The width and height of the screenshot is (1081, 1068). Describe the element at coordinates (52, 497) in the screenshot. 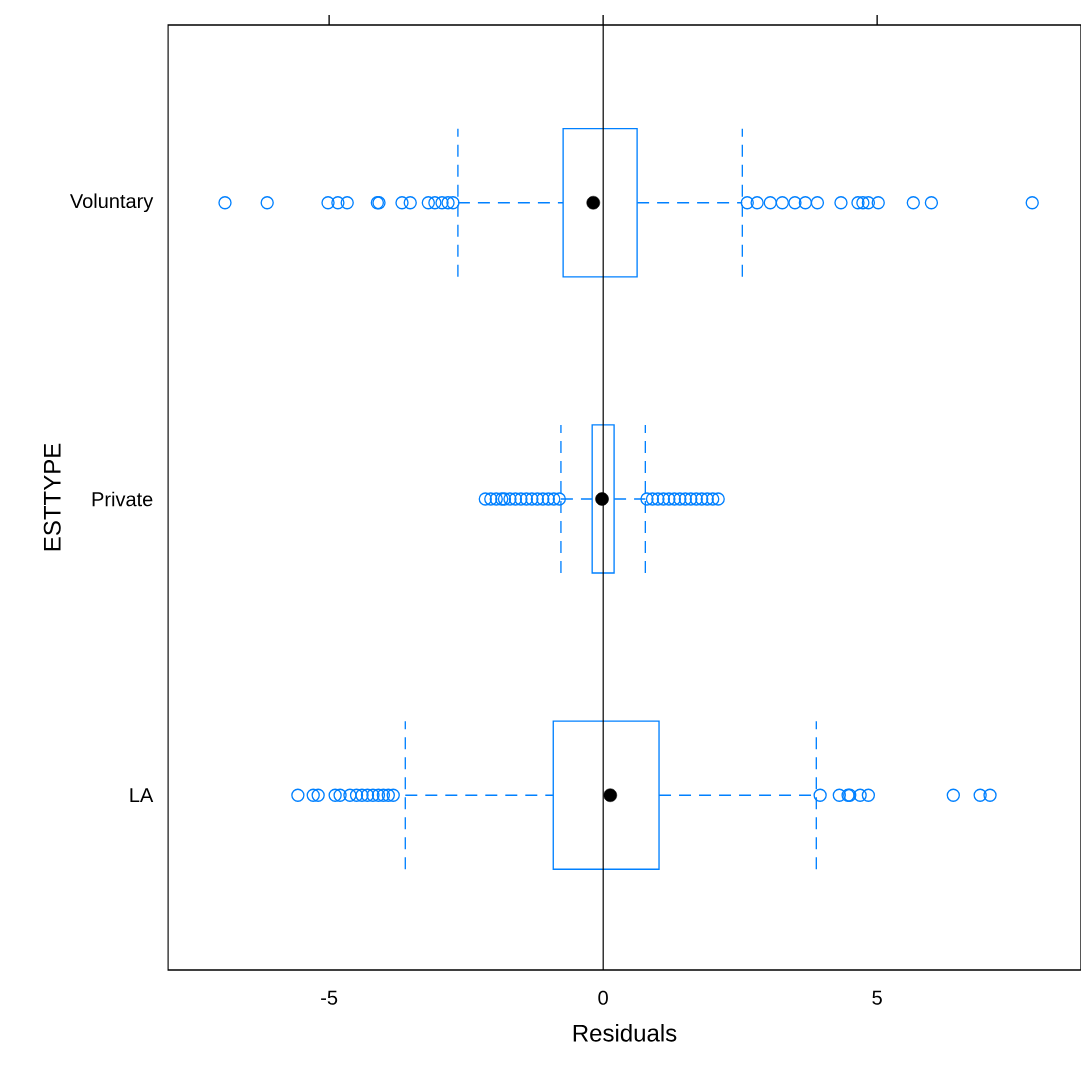

I see `y-axis-title: ESTTYPE` at that location.